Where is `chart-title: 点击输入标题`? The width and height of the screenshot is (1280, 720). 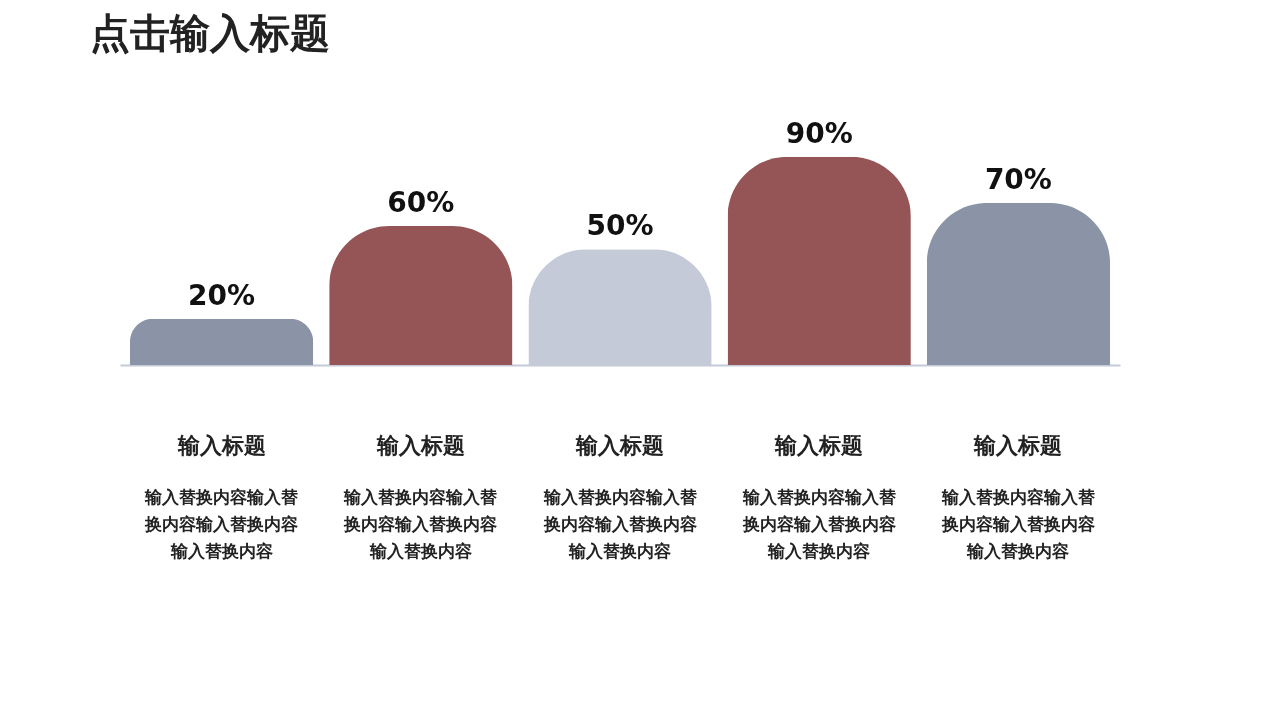
chart-title: 点击输入标题 is located at coordinates (210, 33).